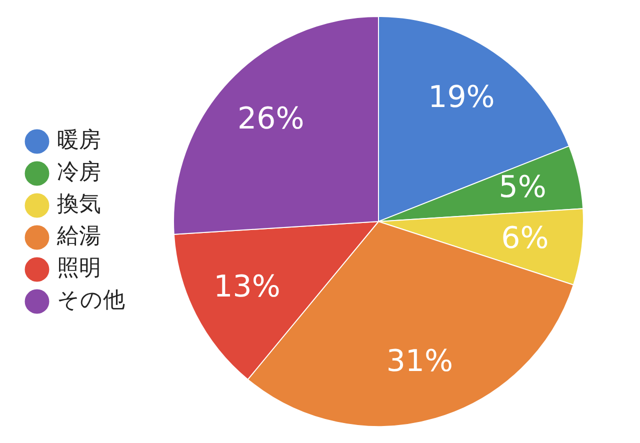 Image resolution: width=640 pixels, height=443 pixels. Describe the element at coordinates (79, 173) in the screenshot. I see `legend-label: 冷房` at that location.